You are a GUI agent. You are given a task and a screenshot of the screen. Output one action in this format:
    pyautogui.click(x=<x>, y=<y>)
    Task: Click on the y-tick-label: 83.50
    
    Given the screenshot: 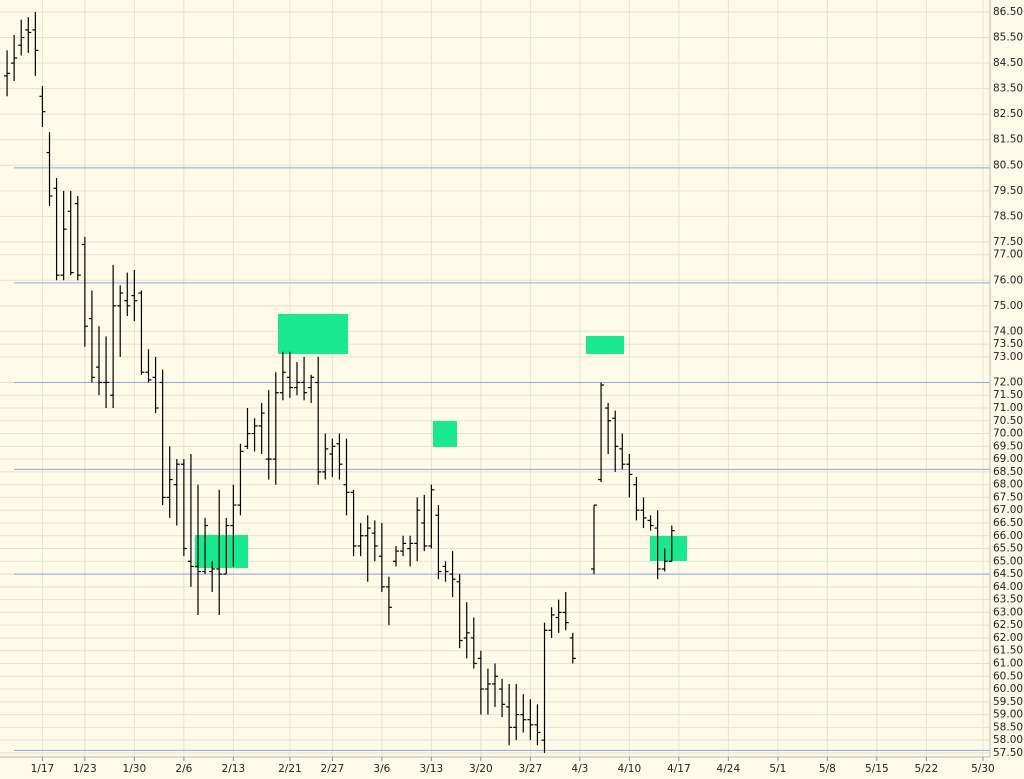 What is the action you would take?
    pyautogui.click(x=1008, y=89)
    